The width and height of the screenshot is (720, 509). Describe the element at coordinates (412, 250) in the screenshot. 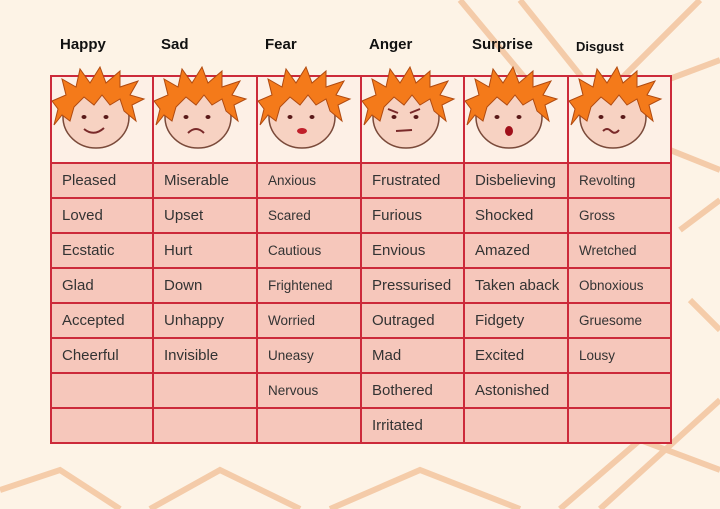

I see `word-cell: Envious` at that location.